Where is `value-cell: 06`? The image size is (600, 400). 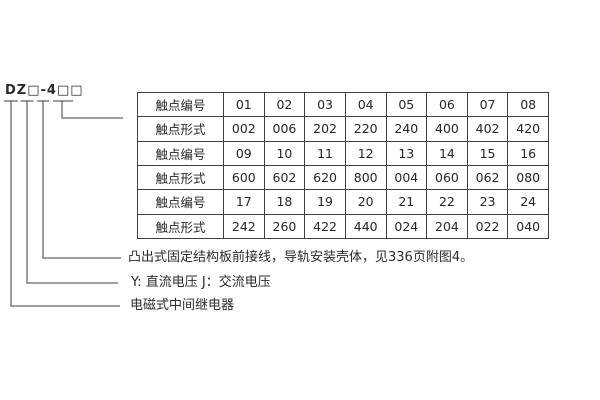
value-cell: 06 is located at coordinates (447, 104).